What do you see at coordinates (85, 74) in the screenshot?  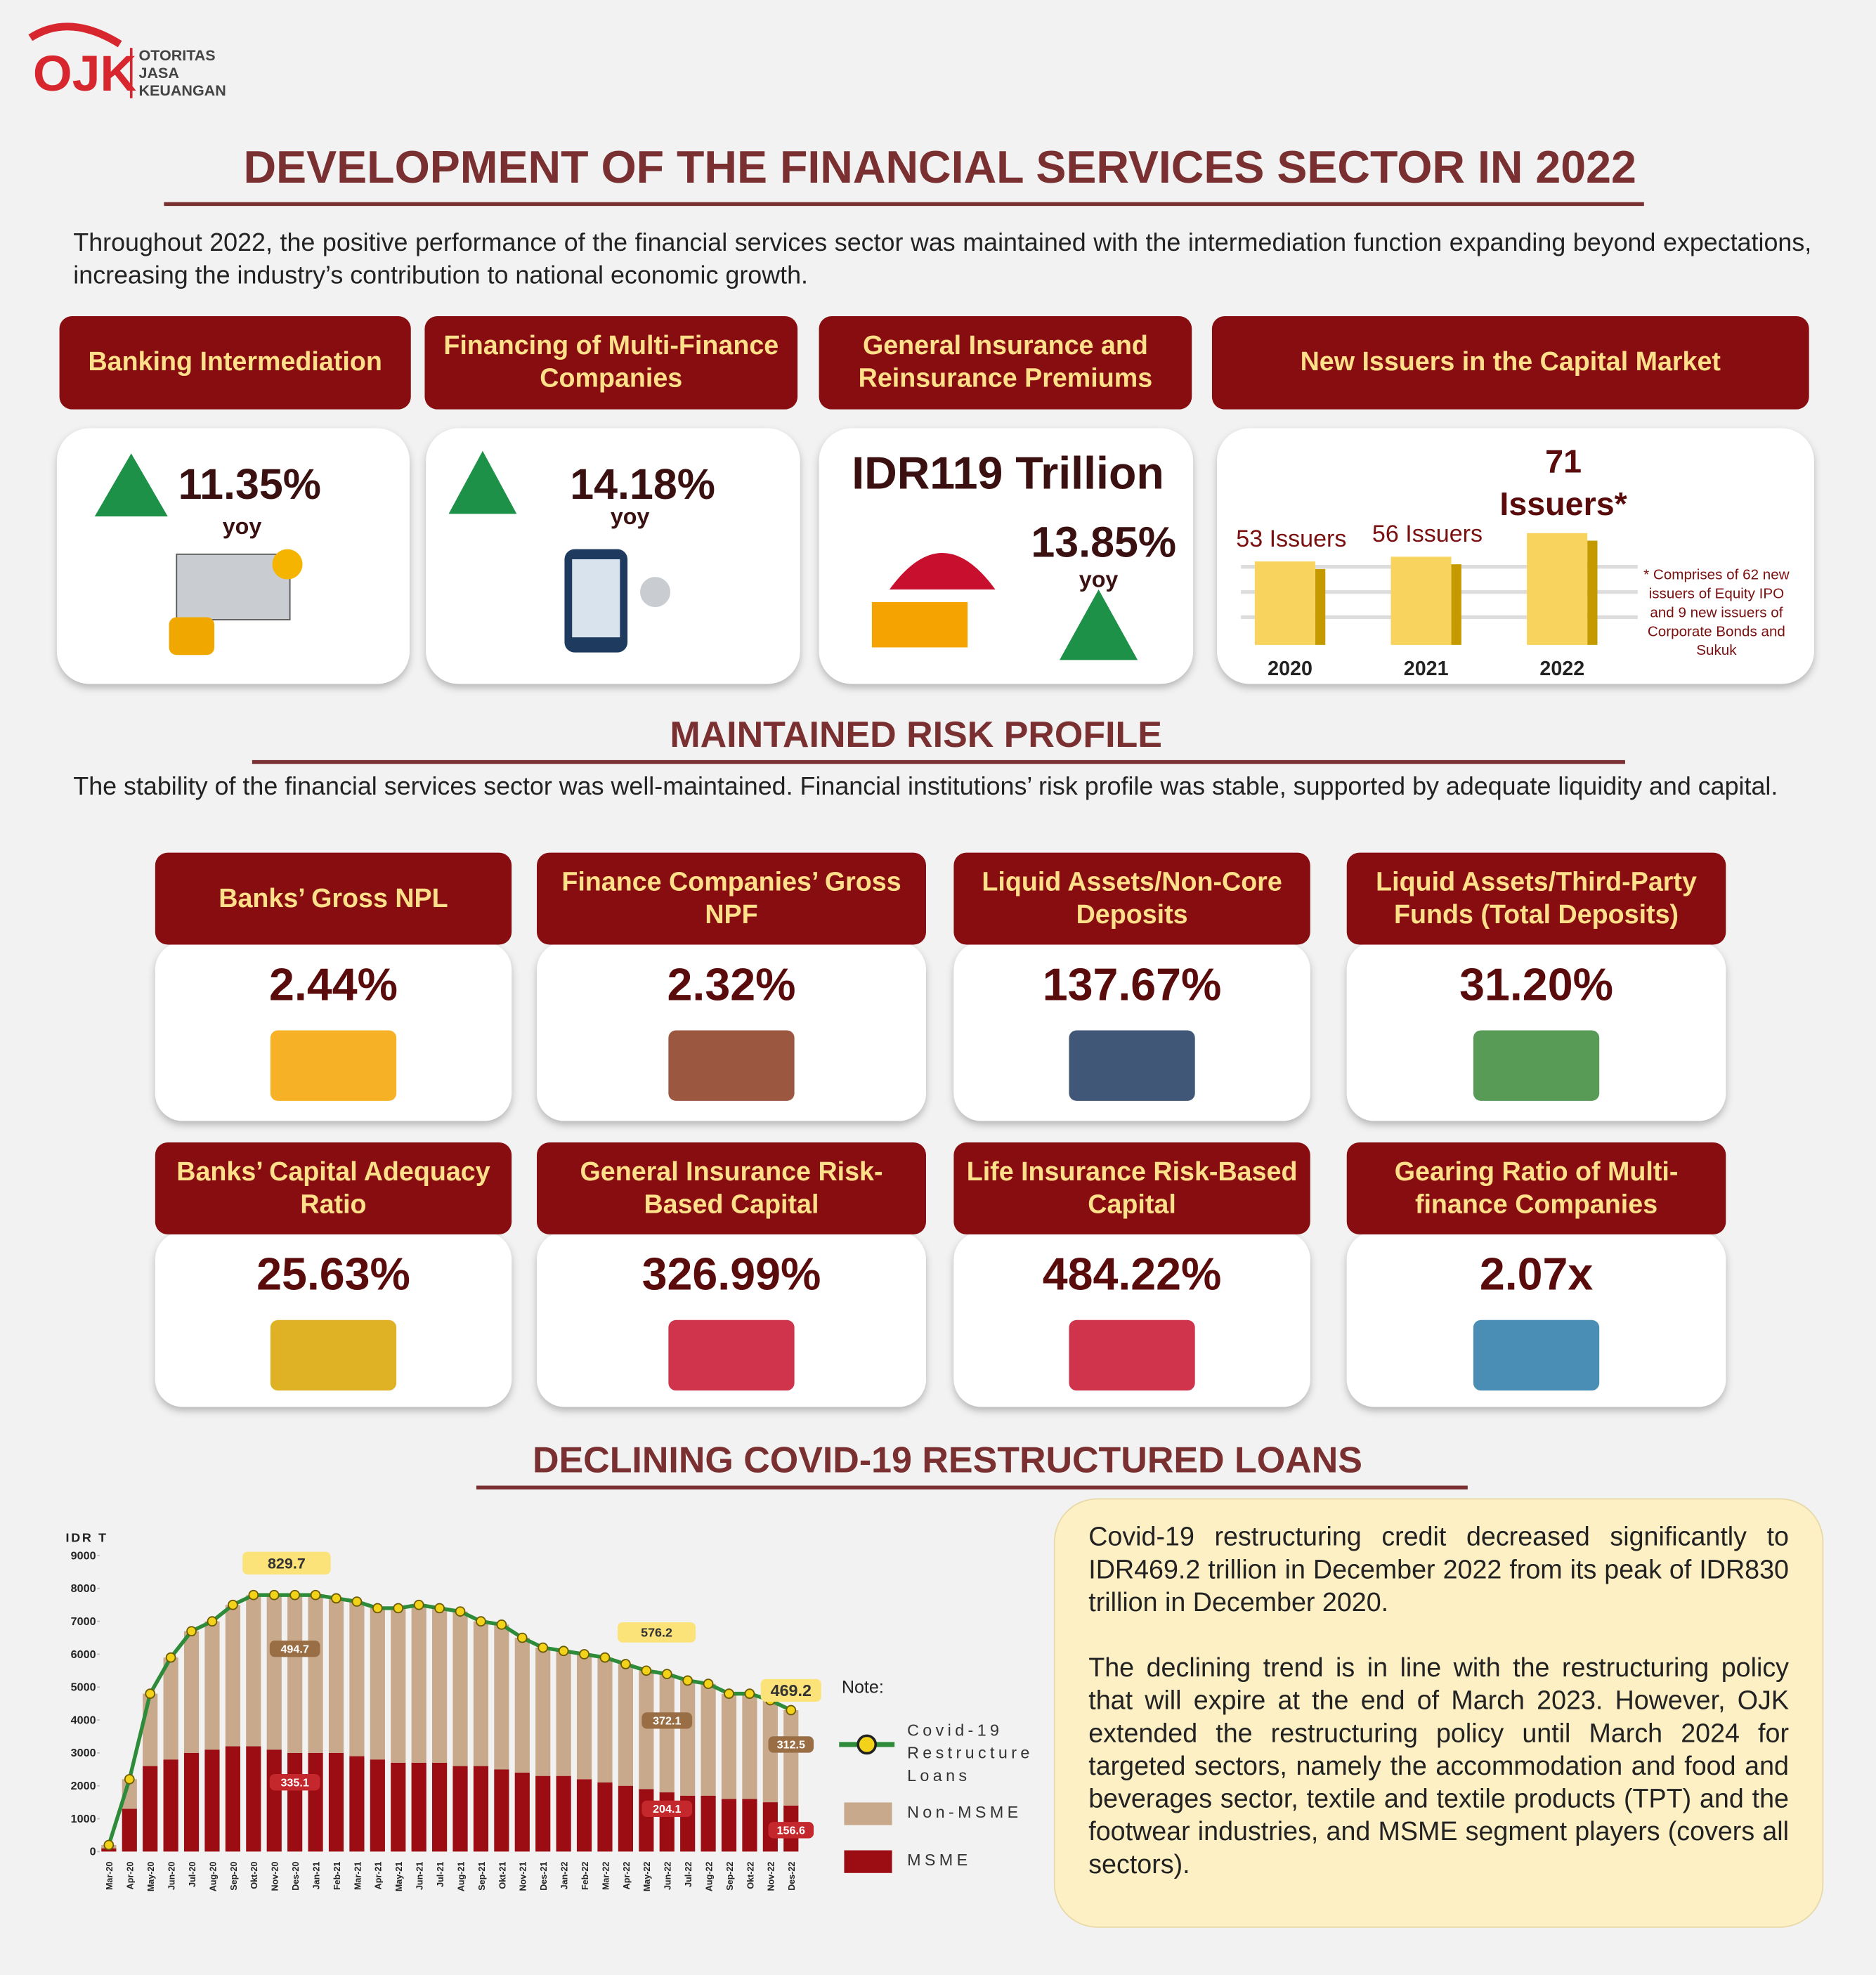 I see `logo-mark: OJK` at bounding box center [85, 74].